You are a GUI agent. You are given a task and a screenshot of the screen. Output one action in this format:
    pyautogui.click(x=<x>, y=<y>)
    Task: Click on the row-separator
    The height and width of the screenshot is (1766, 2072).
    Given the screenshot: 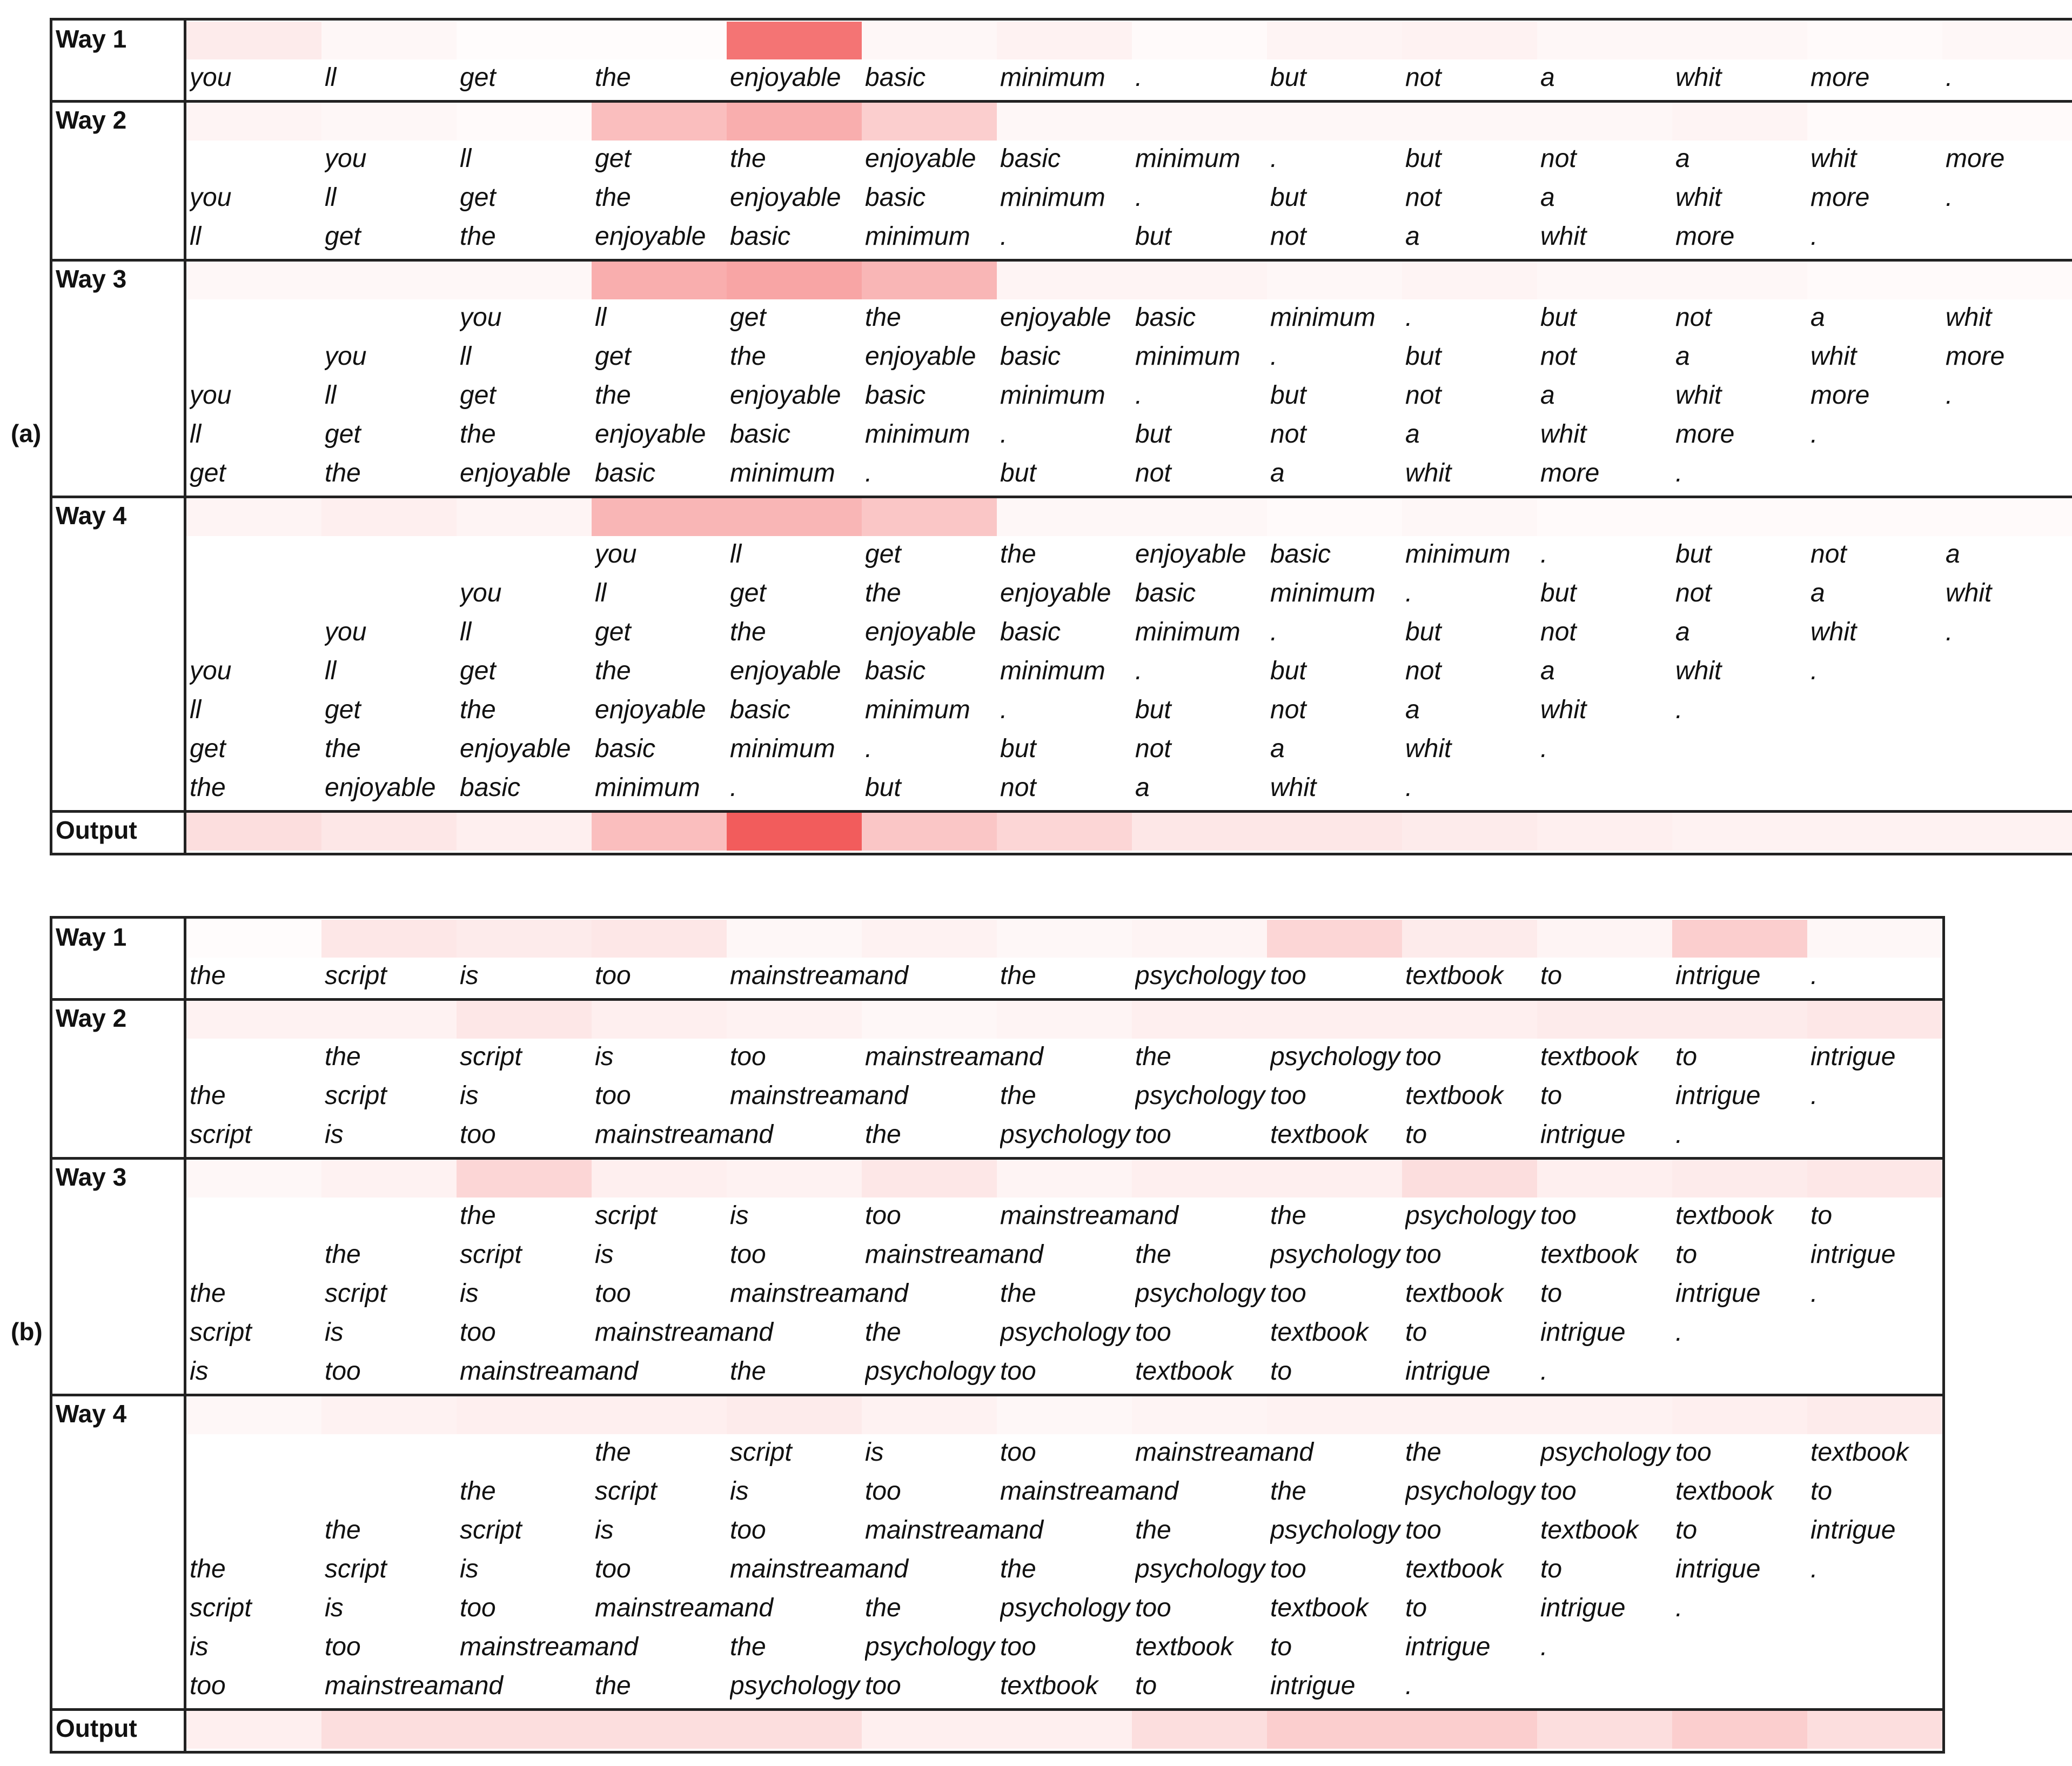 What is the action you would take?
    pyautogui.click(x=997, y=999)
    